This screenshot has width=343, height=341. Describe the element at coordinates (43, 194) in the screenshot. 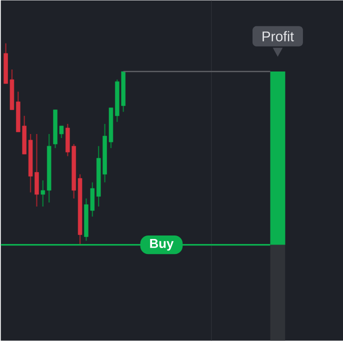

I see `candlestick` at that location.